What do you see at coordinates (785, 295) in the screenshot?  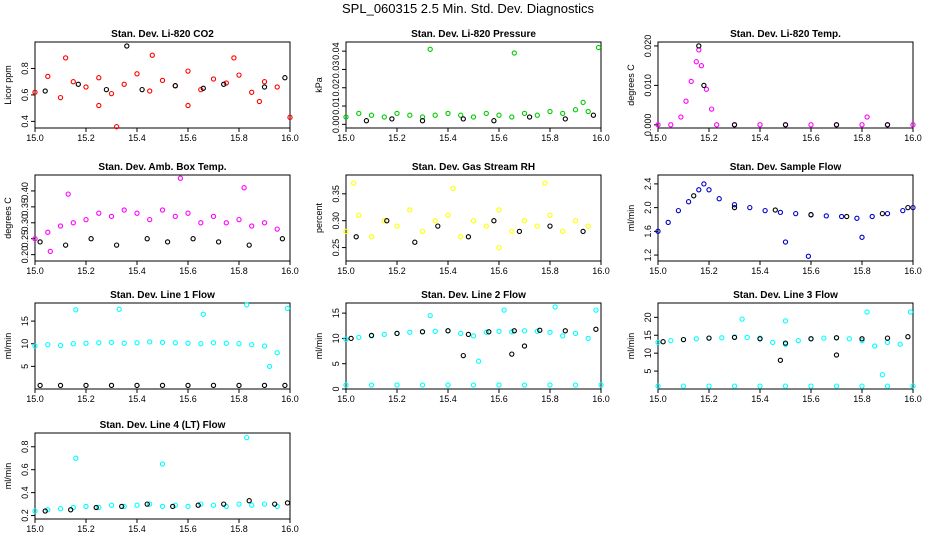 I see `panel-title: Stan. Dev. Line 3 Flow` at bounding box center [785, 295].